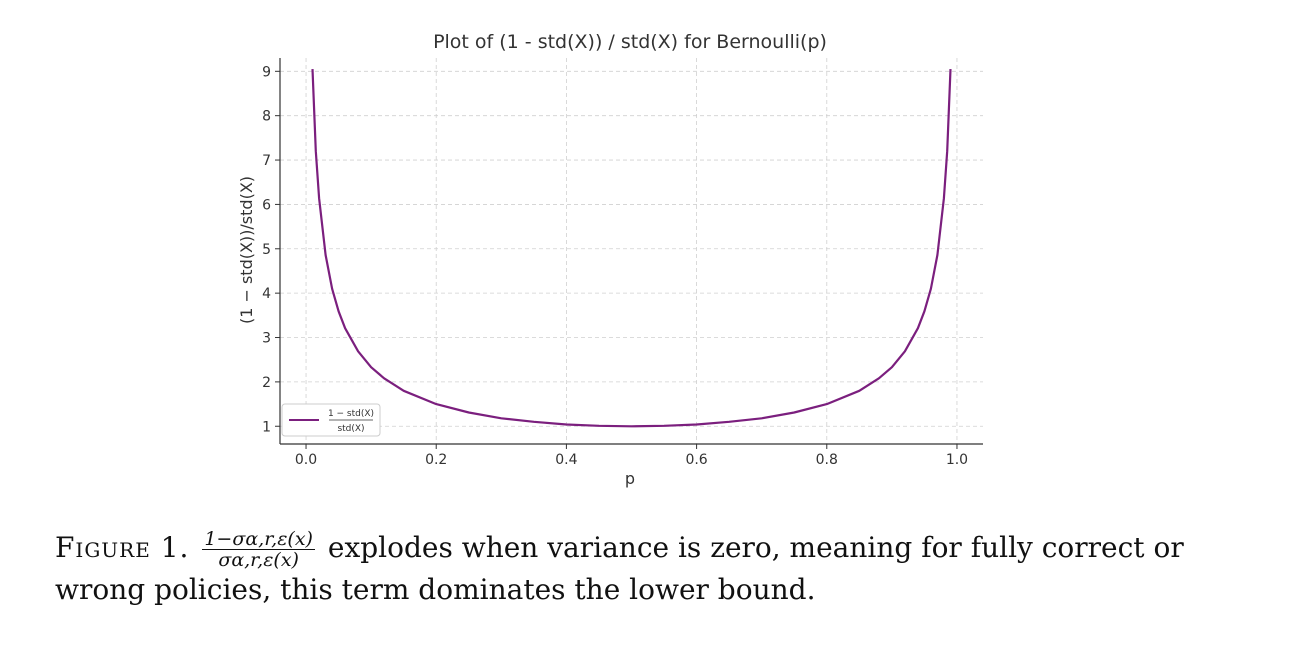 This screenshot has width=1300, height=648. I want to click on legend-label-numerator: 1 − std(X), so click(351, 414).